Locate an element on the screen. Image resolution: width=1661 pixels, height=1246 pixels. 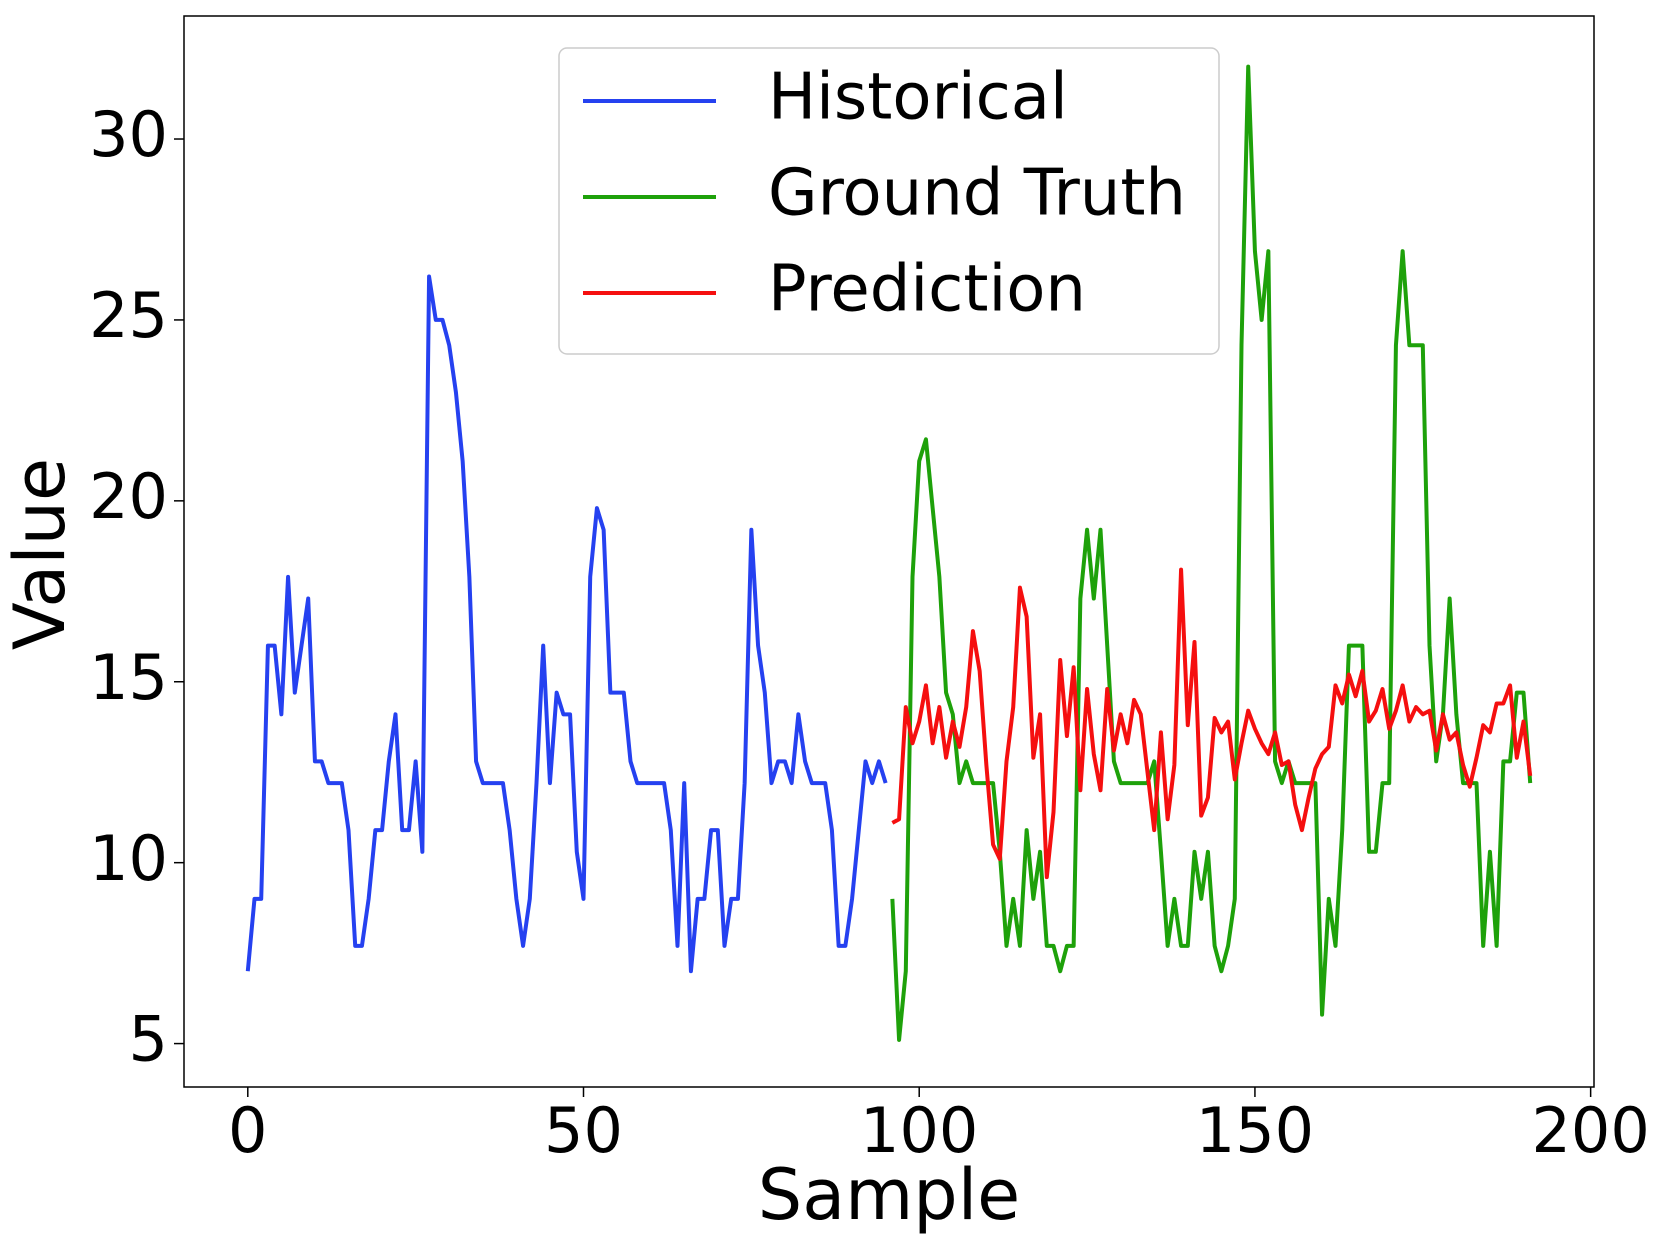
y-axis-label: Value is located at coordinates (40, 554).